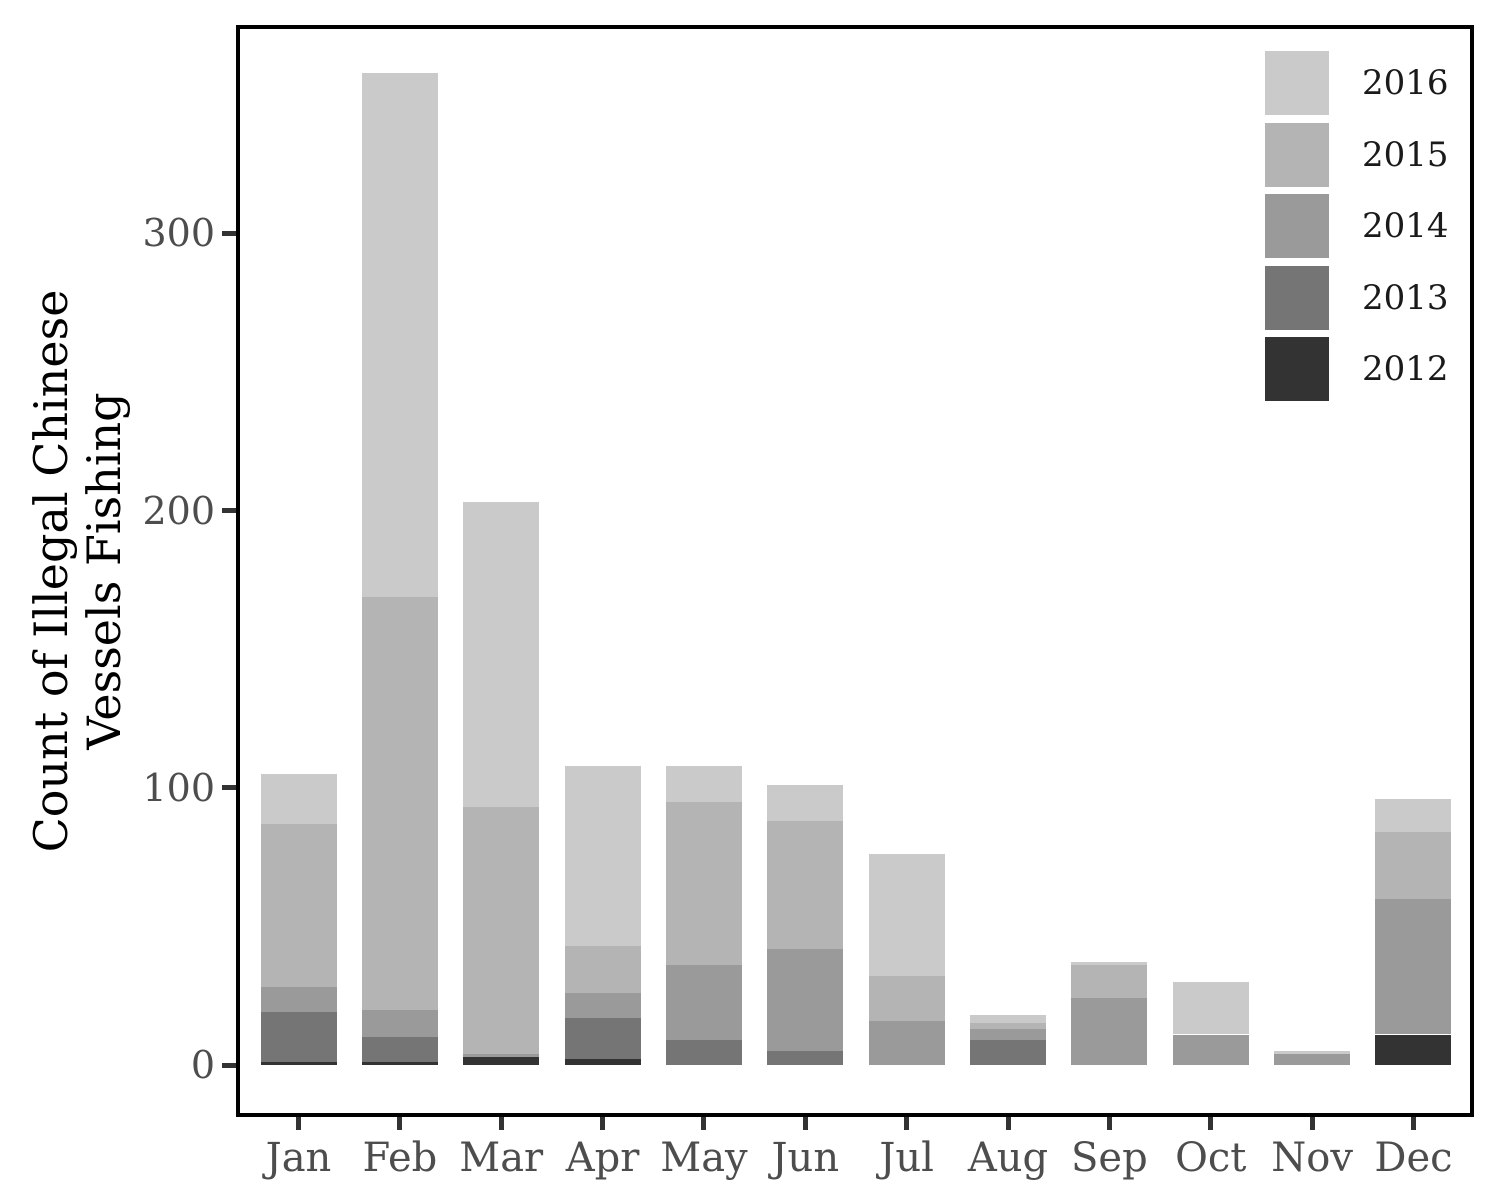 The image size is (1500, 1200). Describe the element at coordinates (1312, 1052) in the screenshot. I see `bar-segment-nov-2016` at that location.